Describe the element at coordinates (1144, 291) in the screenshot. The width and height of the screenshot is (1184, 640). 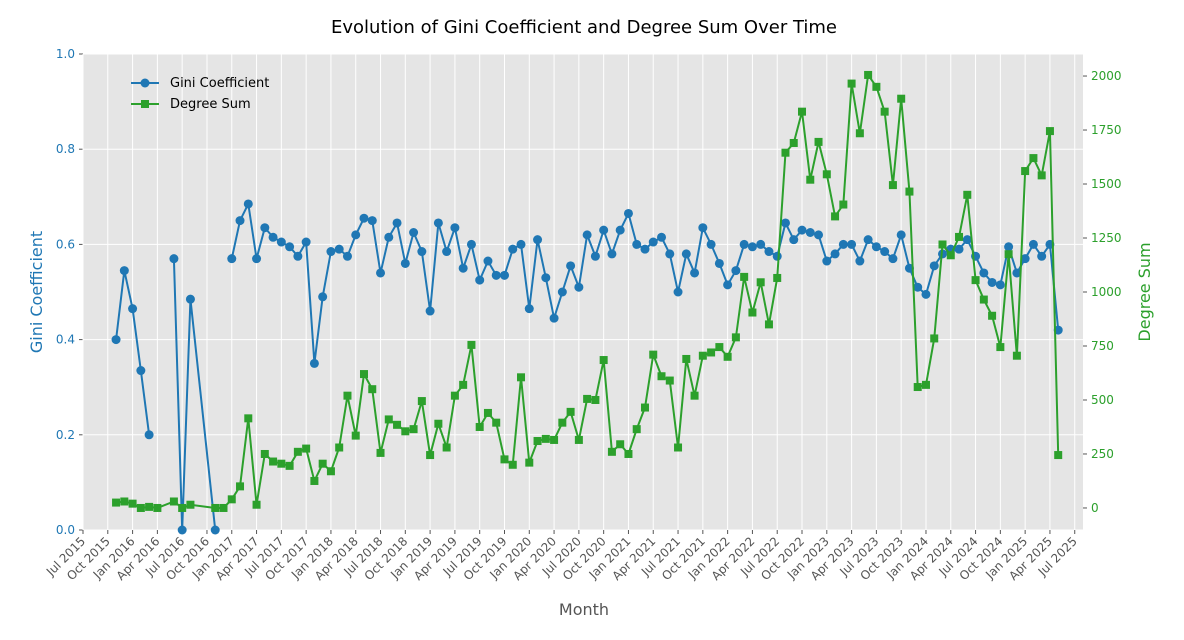
I see `y2-axis-label: Degree Sum` at that location.